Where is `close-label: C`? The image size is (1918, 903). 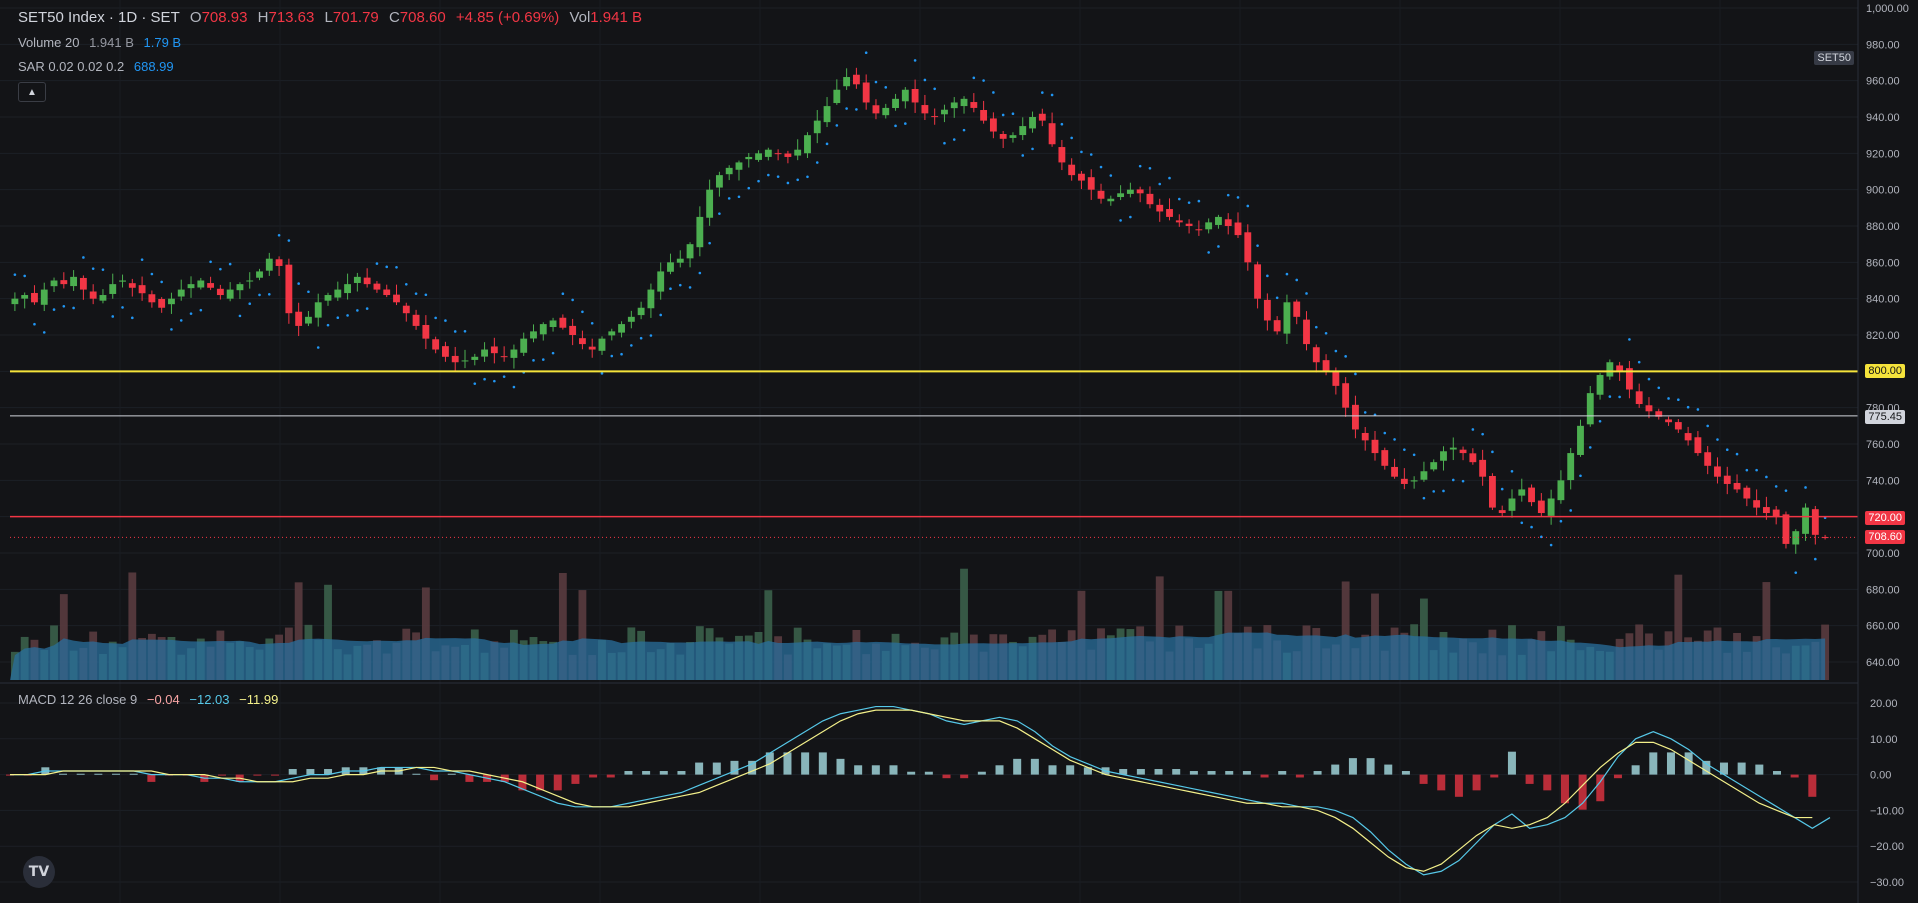
close-label: C is located at coordinates (394, 17).